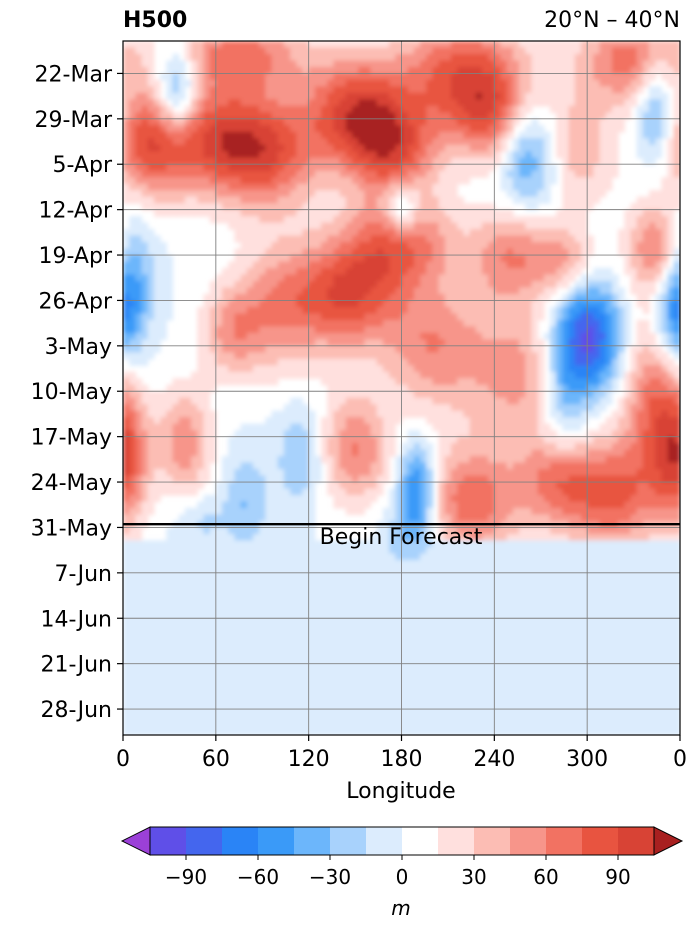 The image size is (700, 931). Describe the element at coordinates (402, 877) in the screenshot. I see `colorbar-tick-label: 0` at that location.